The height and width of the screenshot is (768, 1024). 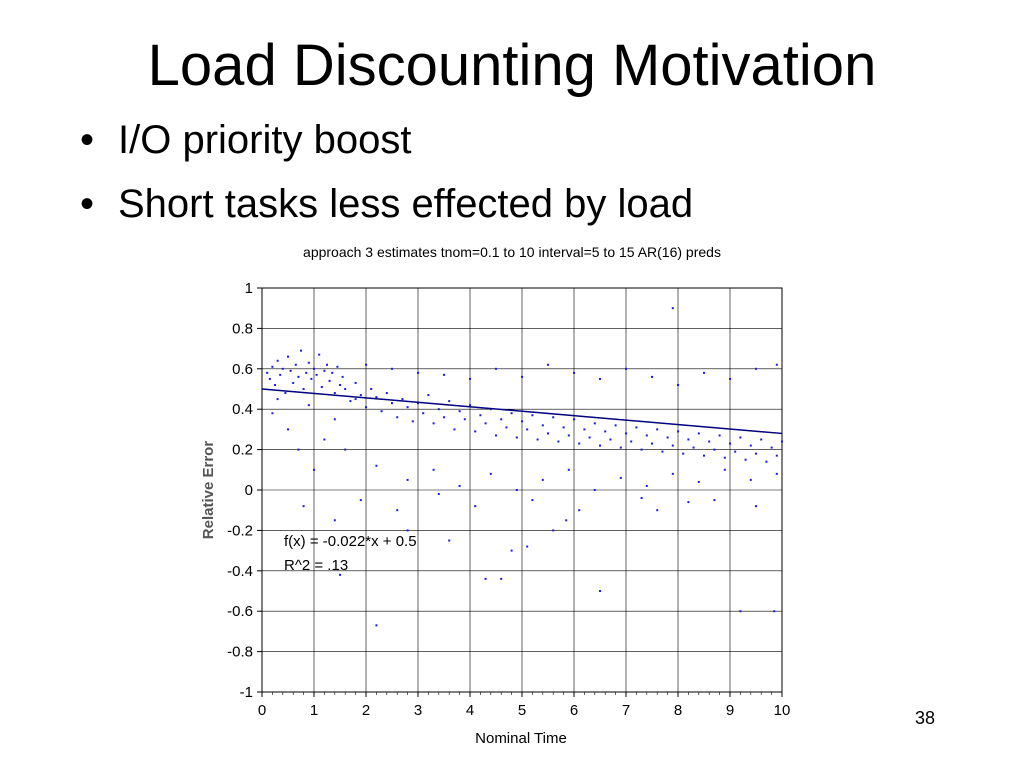 I want to click on x-tick-label: 7, so click(x=626, y=710).